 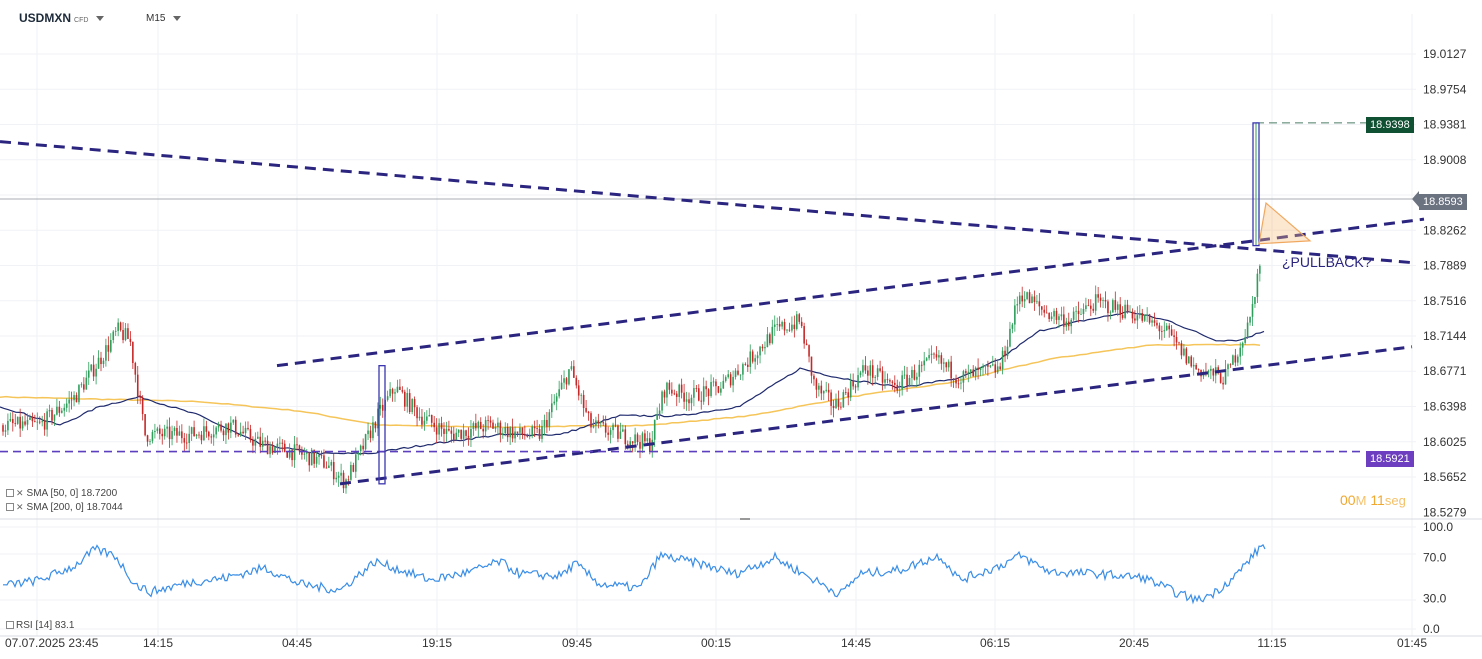 I want to click on price-tick-label: 18.9754, so click(x=1445, y=89).